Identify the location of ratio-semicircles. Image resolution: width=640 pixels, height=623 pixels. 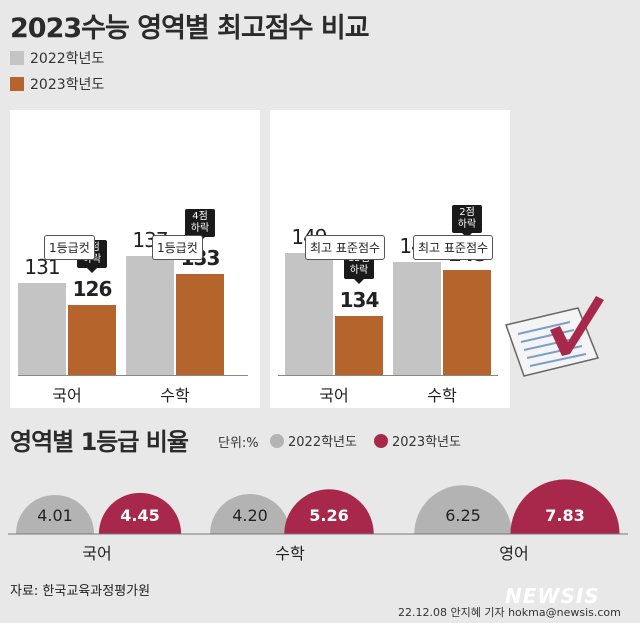
(318, 507).